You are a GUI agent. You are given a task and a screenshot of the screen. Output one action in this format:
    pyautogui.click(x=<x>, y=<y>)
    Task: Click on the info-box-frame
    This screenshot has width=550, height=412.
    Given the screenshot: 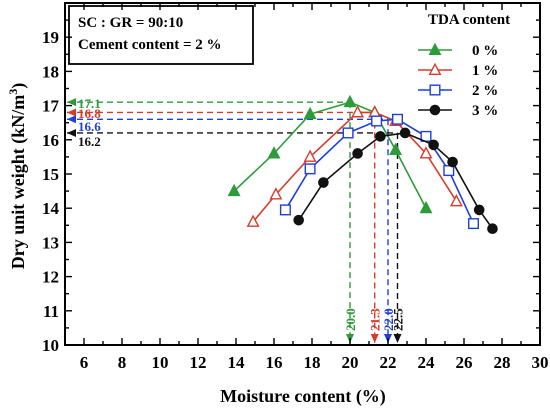 What is the action you would take?
    pyautogui.click(x=161, y=35)
    